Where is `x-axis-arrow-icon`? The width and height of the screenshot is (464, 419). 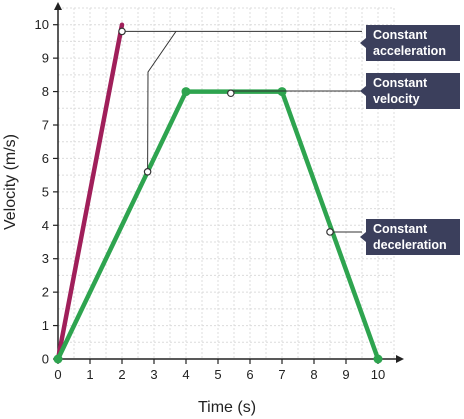
x-axis-arrow-icon is located at coordinates (400, 359).